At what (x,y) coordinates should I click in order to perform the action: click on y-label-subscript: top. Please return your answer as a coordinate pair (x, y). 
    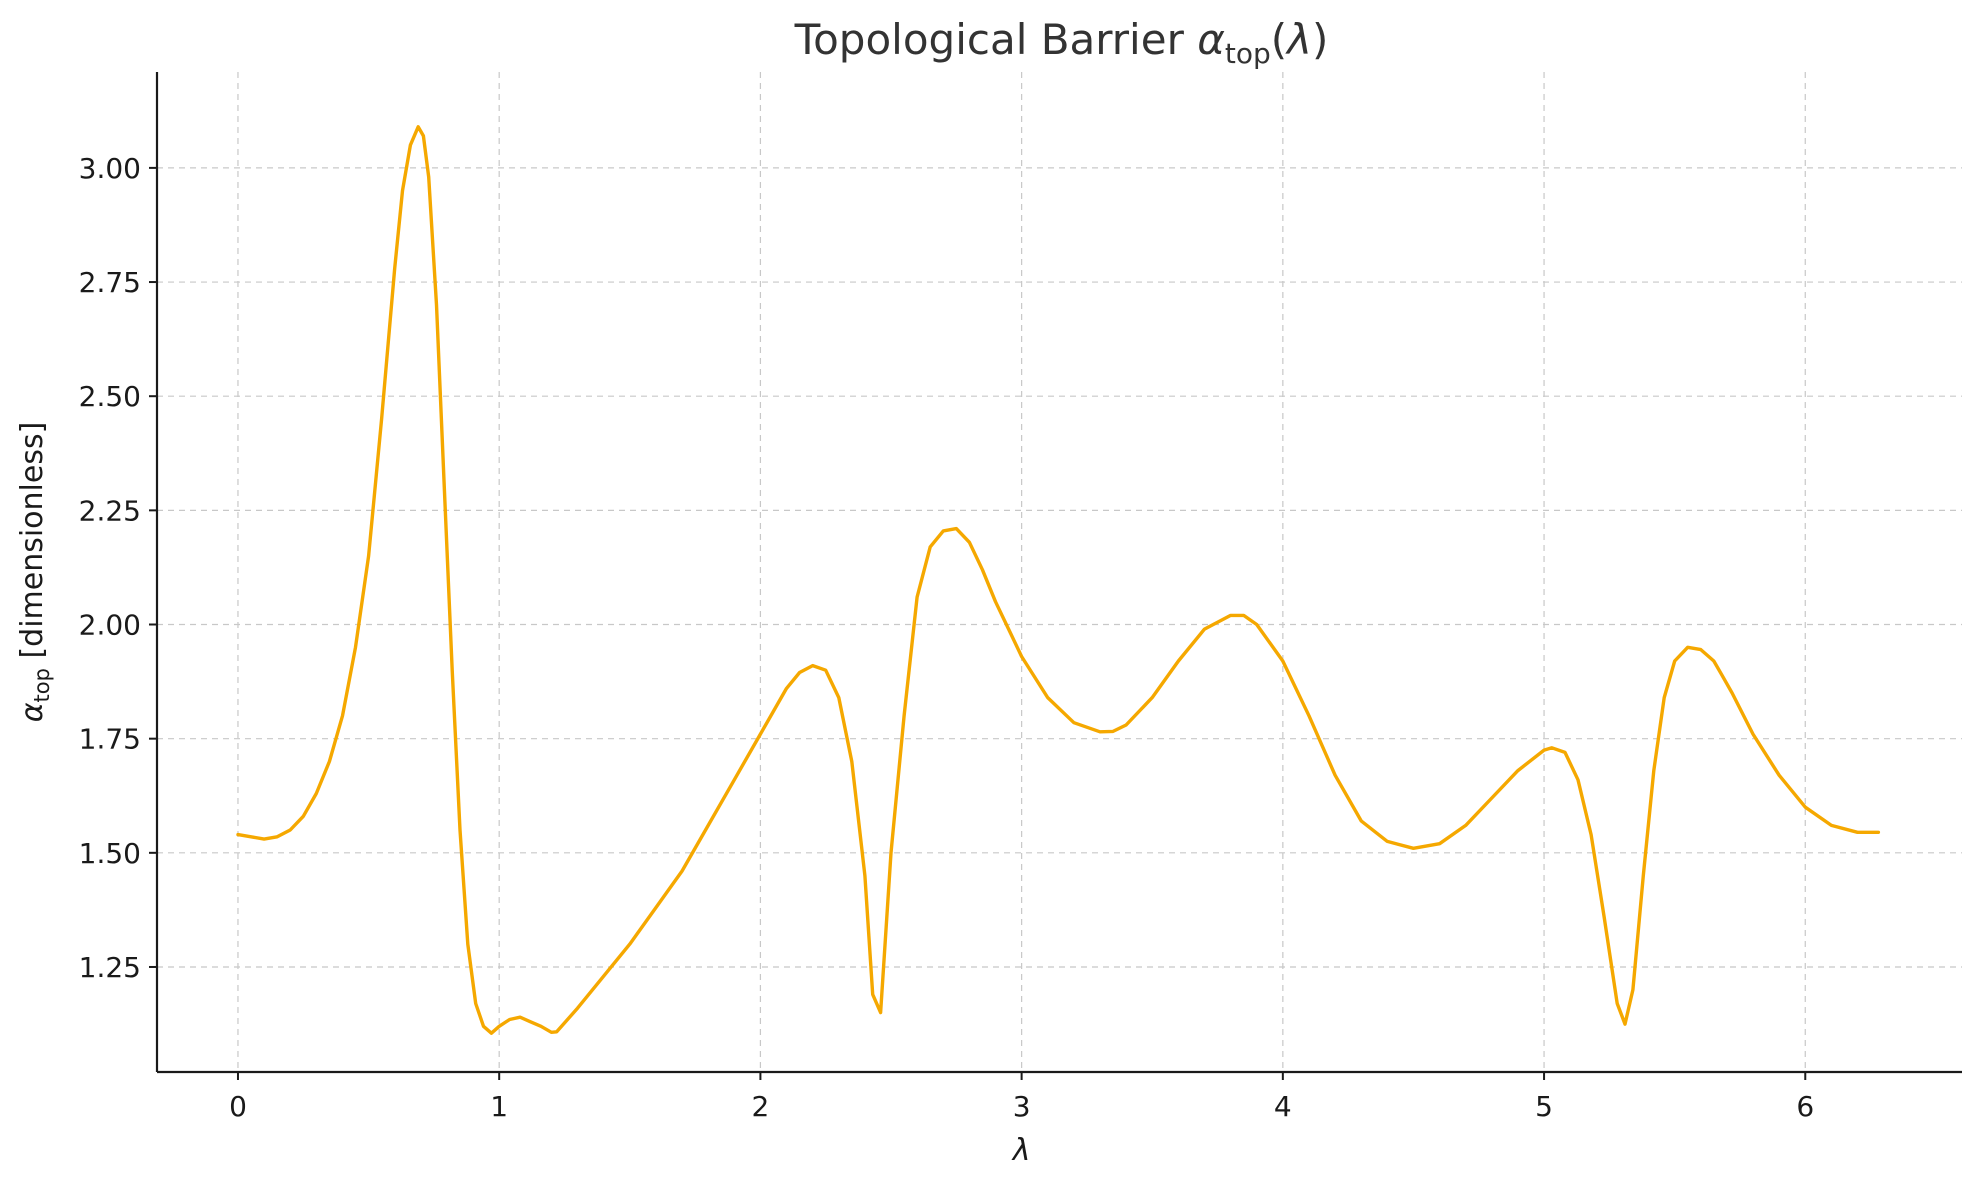
    Looking at the image, I should click on (42, 685).